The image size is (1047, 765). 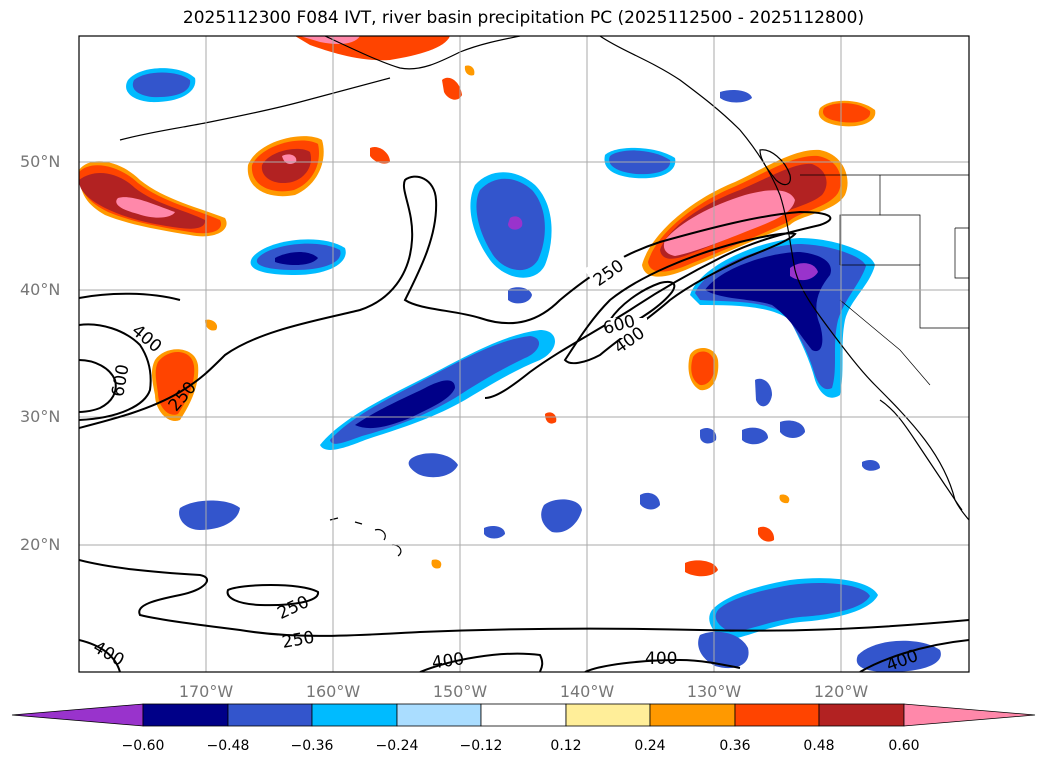 What do you see at coordinates (481, 746) in the screenshot?
I see `colorbar-tick-5: −0.12` at bounding box center [481, 746].